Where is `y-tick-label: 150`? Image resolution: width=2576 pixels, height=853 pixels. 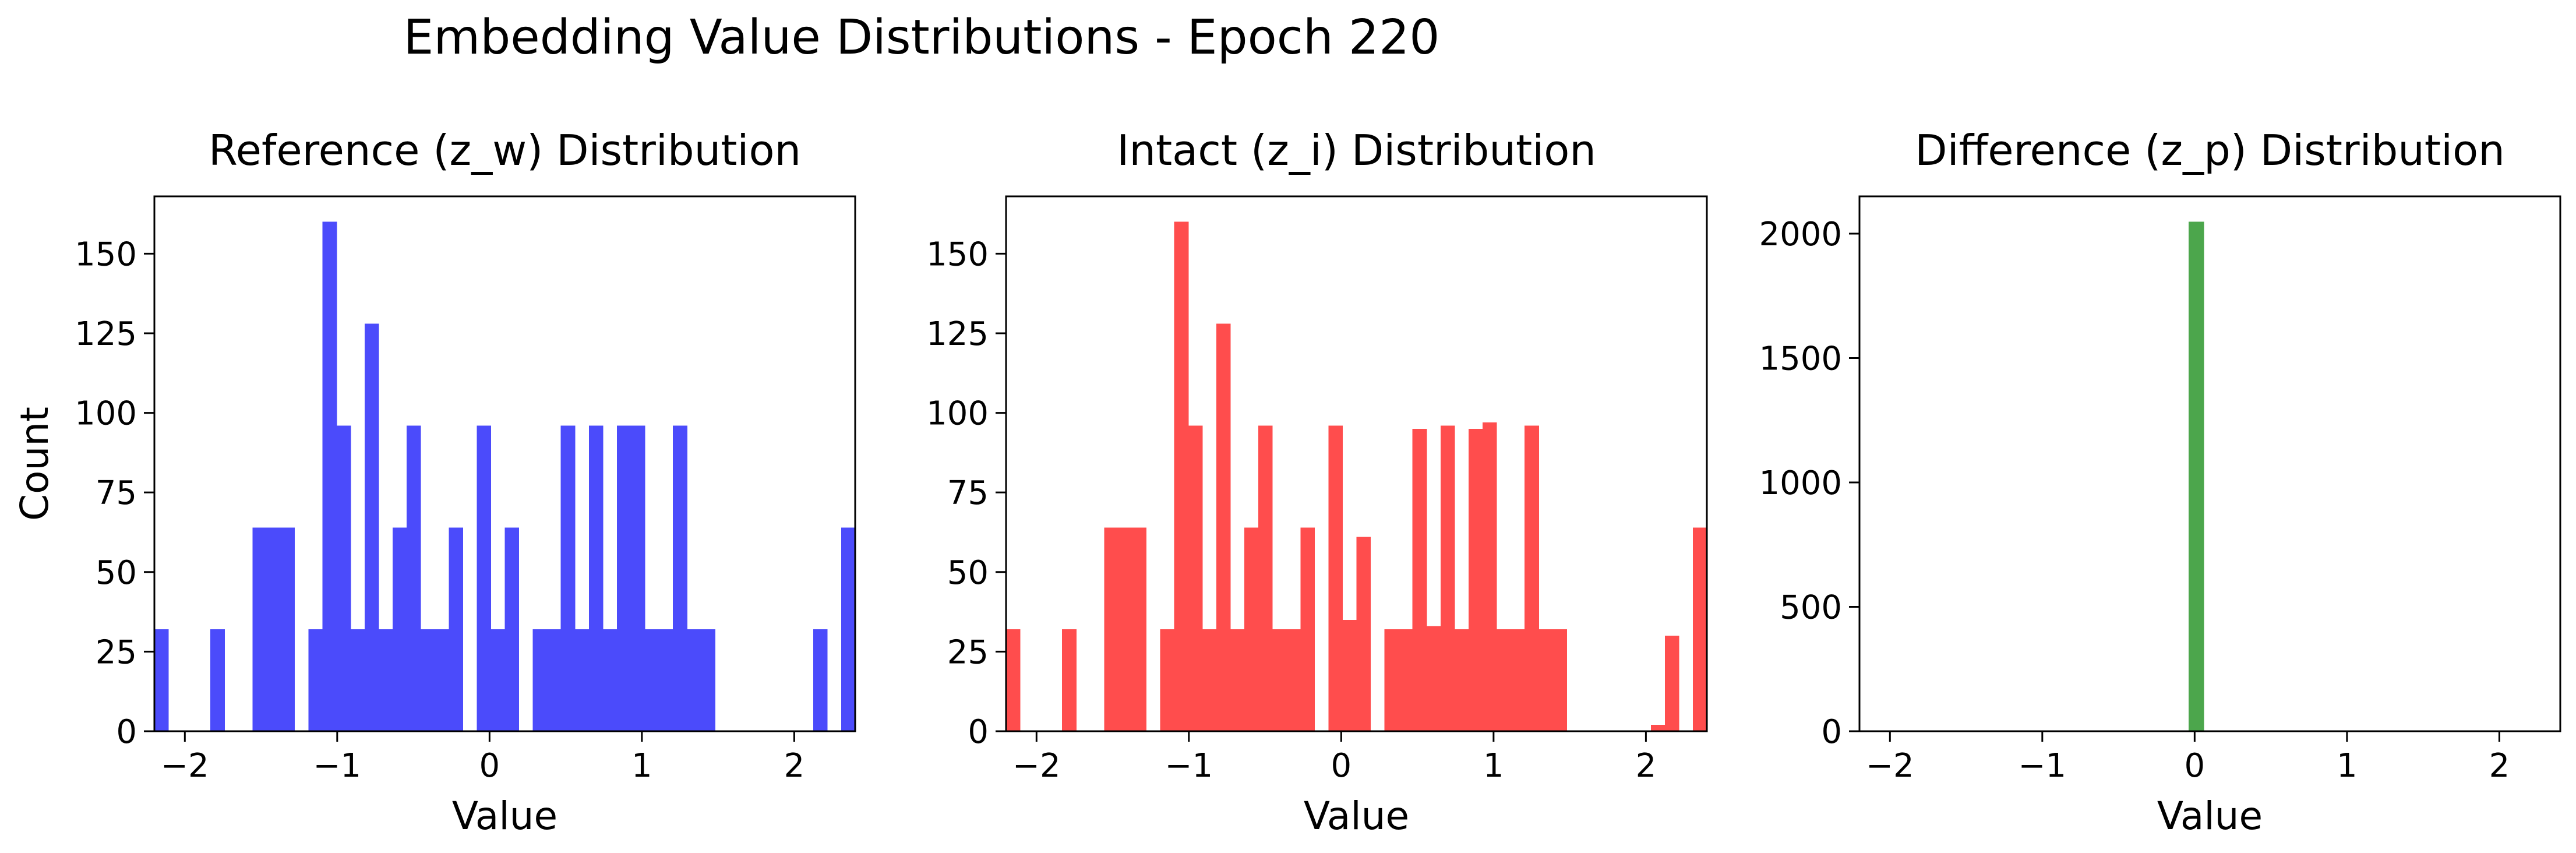
y-tick-label: 150 is located at coordinates (106, 254).